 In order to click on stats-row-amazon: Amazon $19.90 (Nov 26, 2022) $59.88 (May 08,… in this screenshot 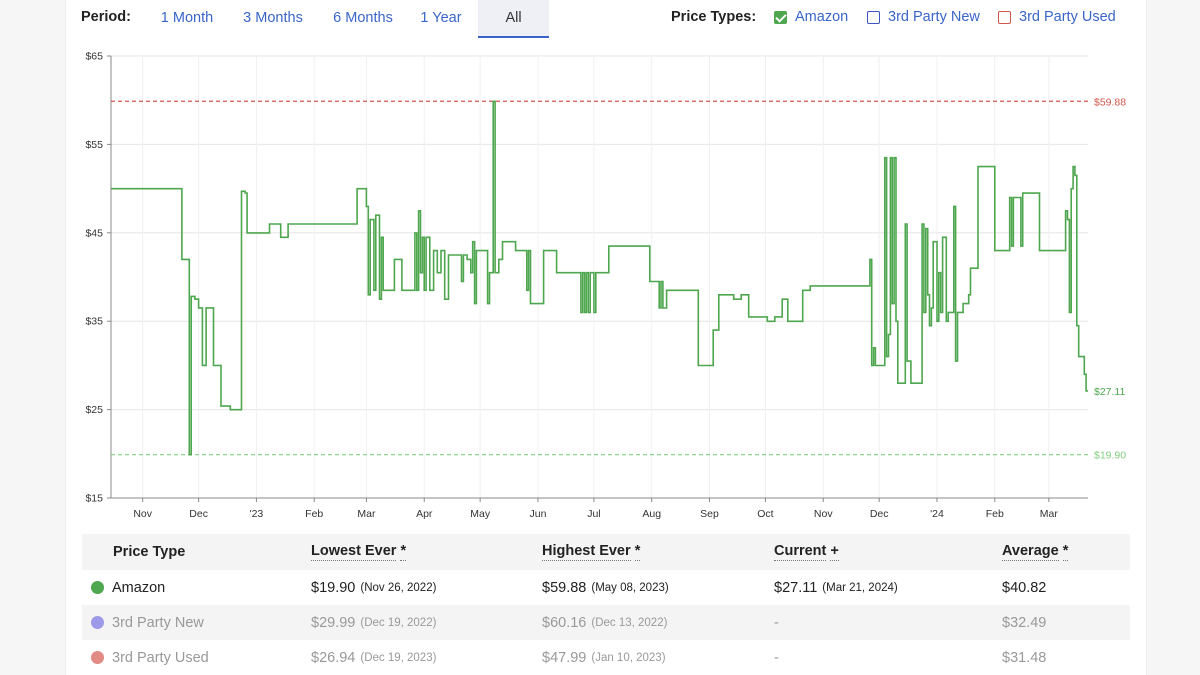, I will do `click(606, 587)`.